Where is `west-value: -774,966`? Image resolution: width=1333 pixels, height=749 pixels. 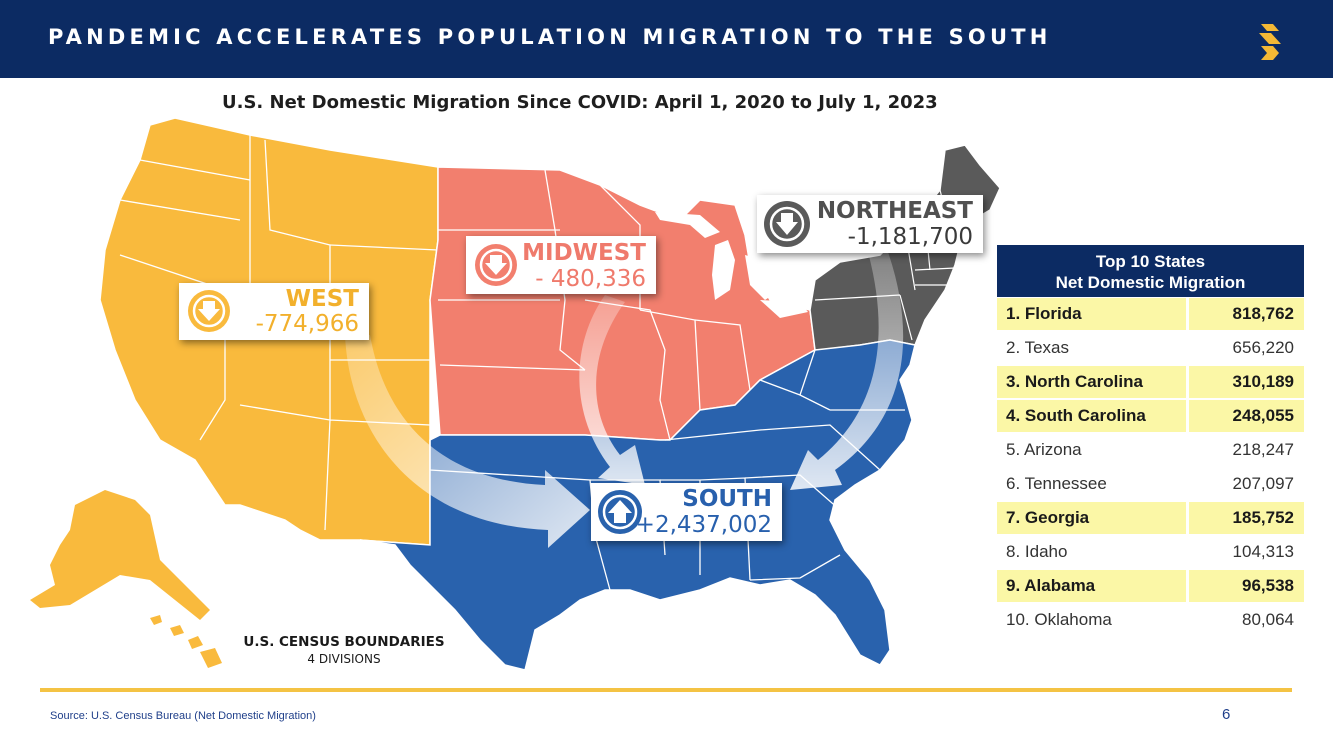
west-value: -774,966 is located at coordinates (307, 324).